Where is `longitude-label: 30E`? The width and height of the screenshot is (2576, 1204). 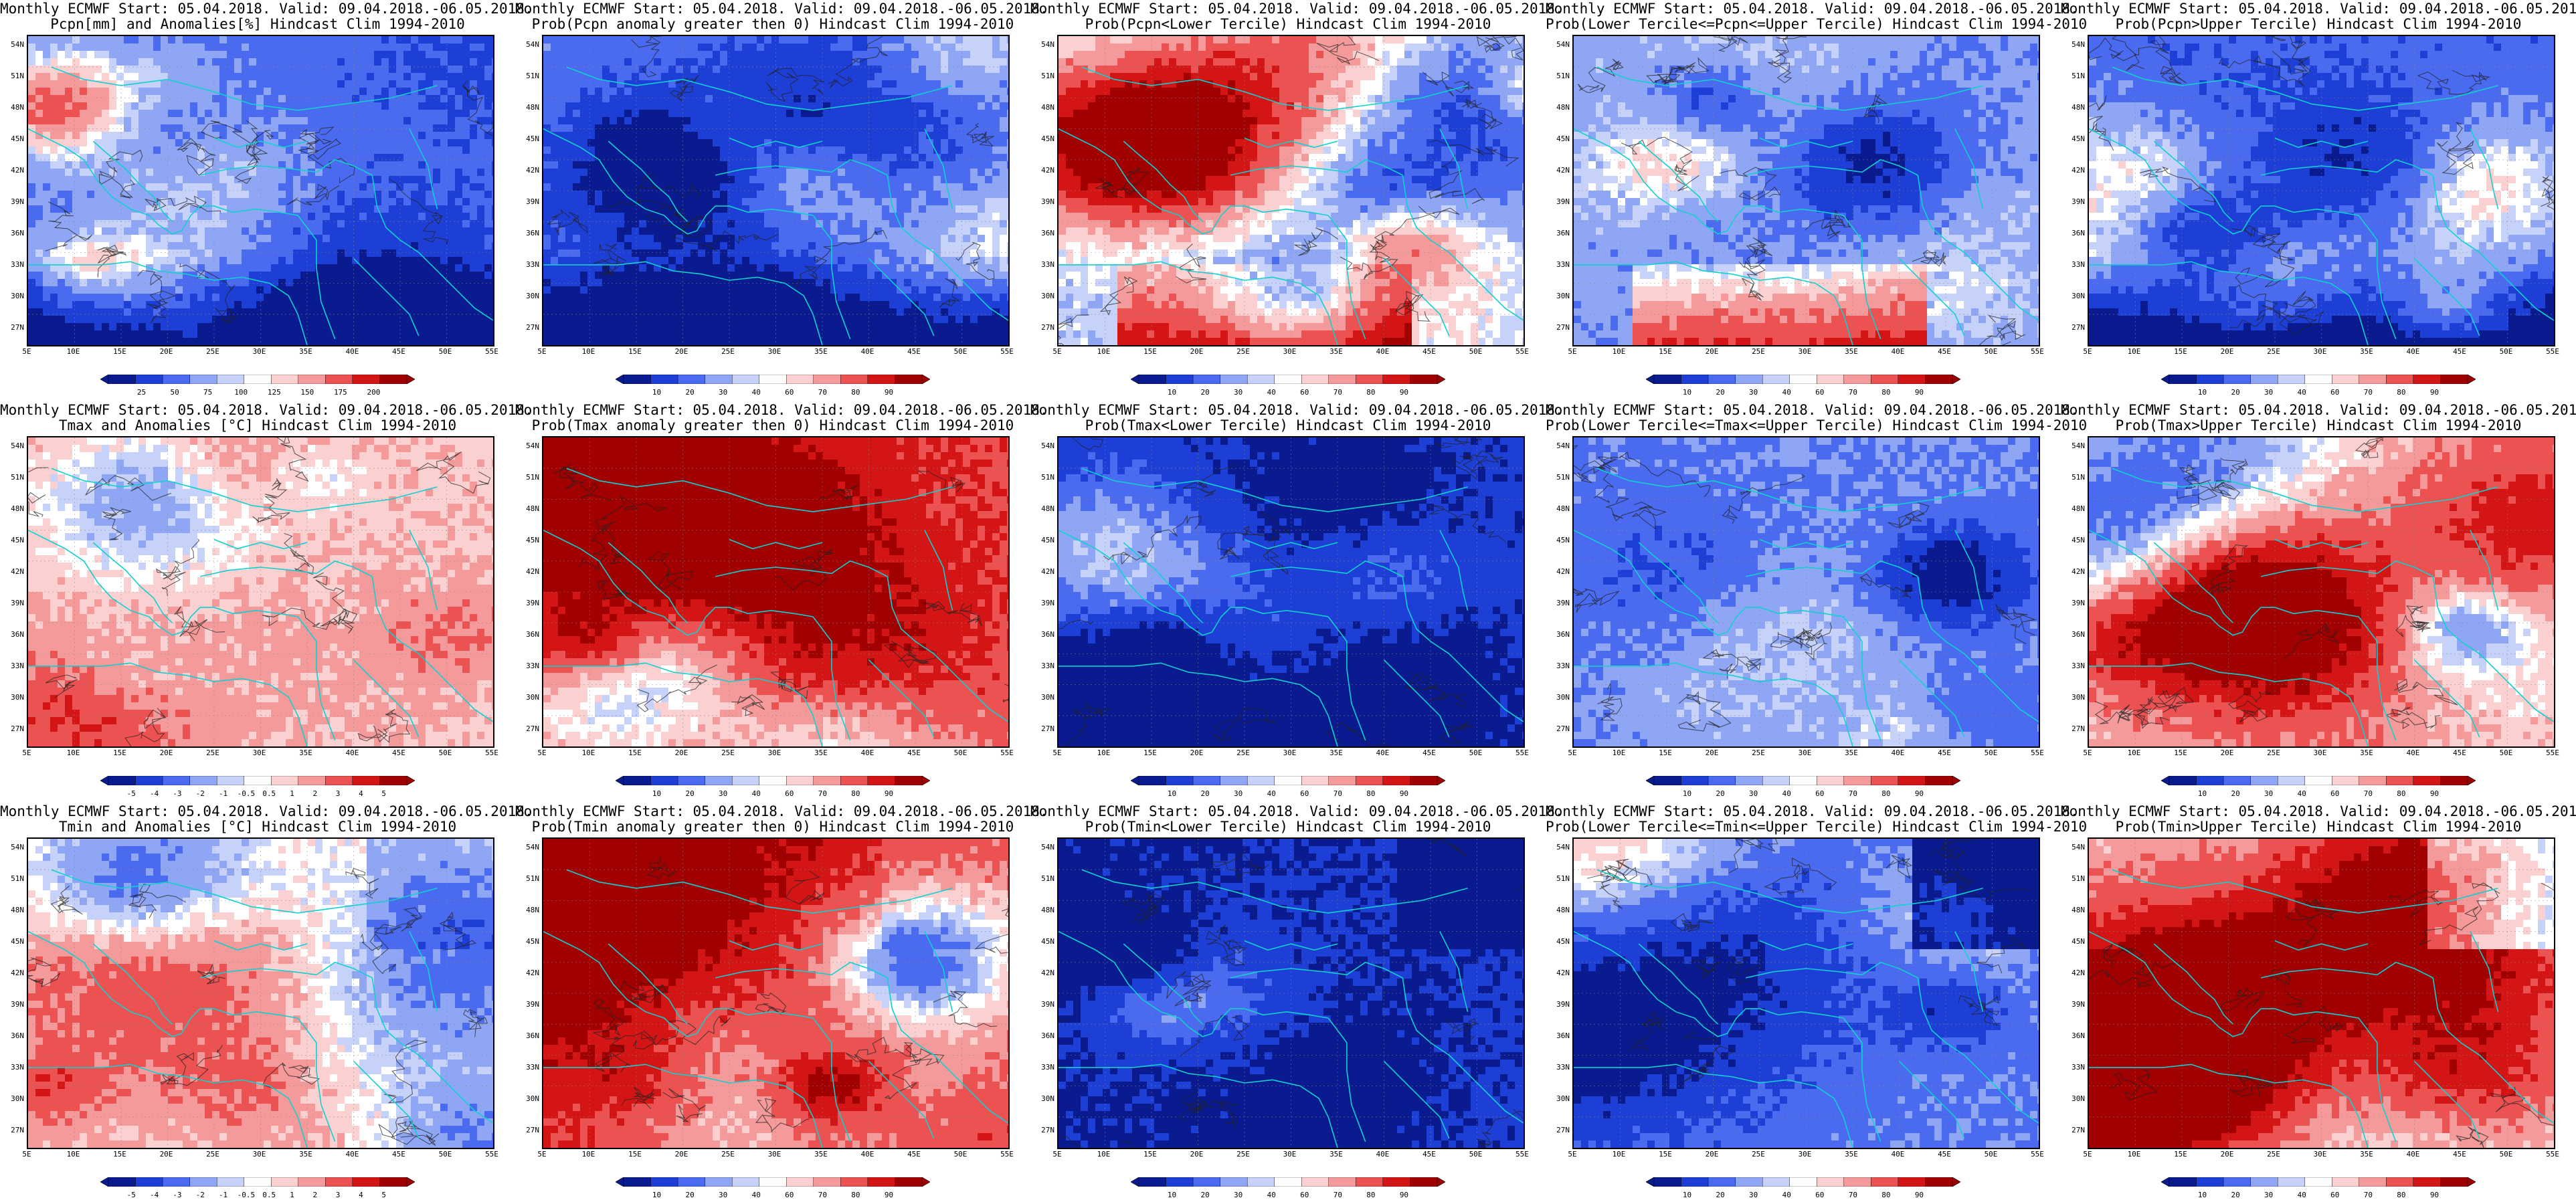
longitude-label: 30E is located at coordinates (259, 752).